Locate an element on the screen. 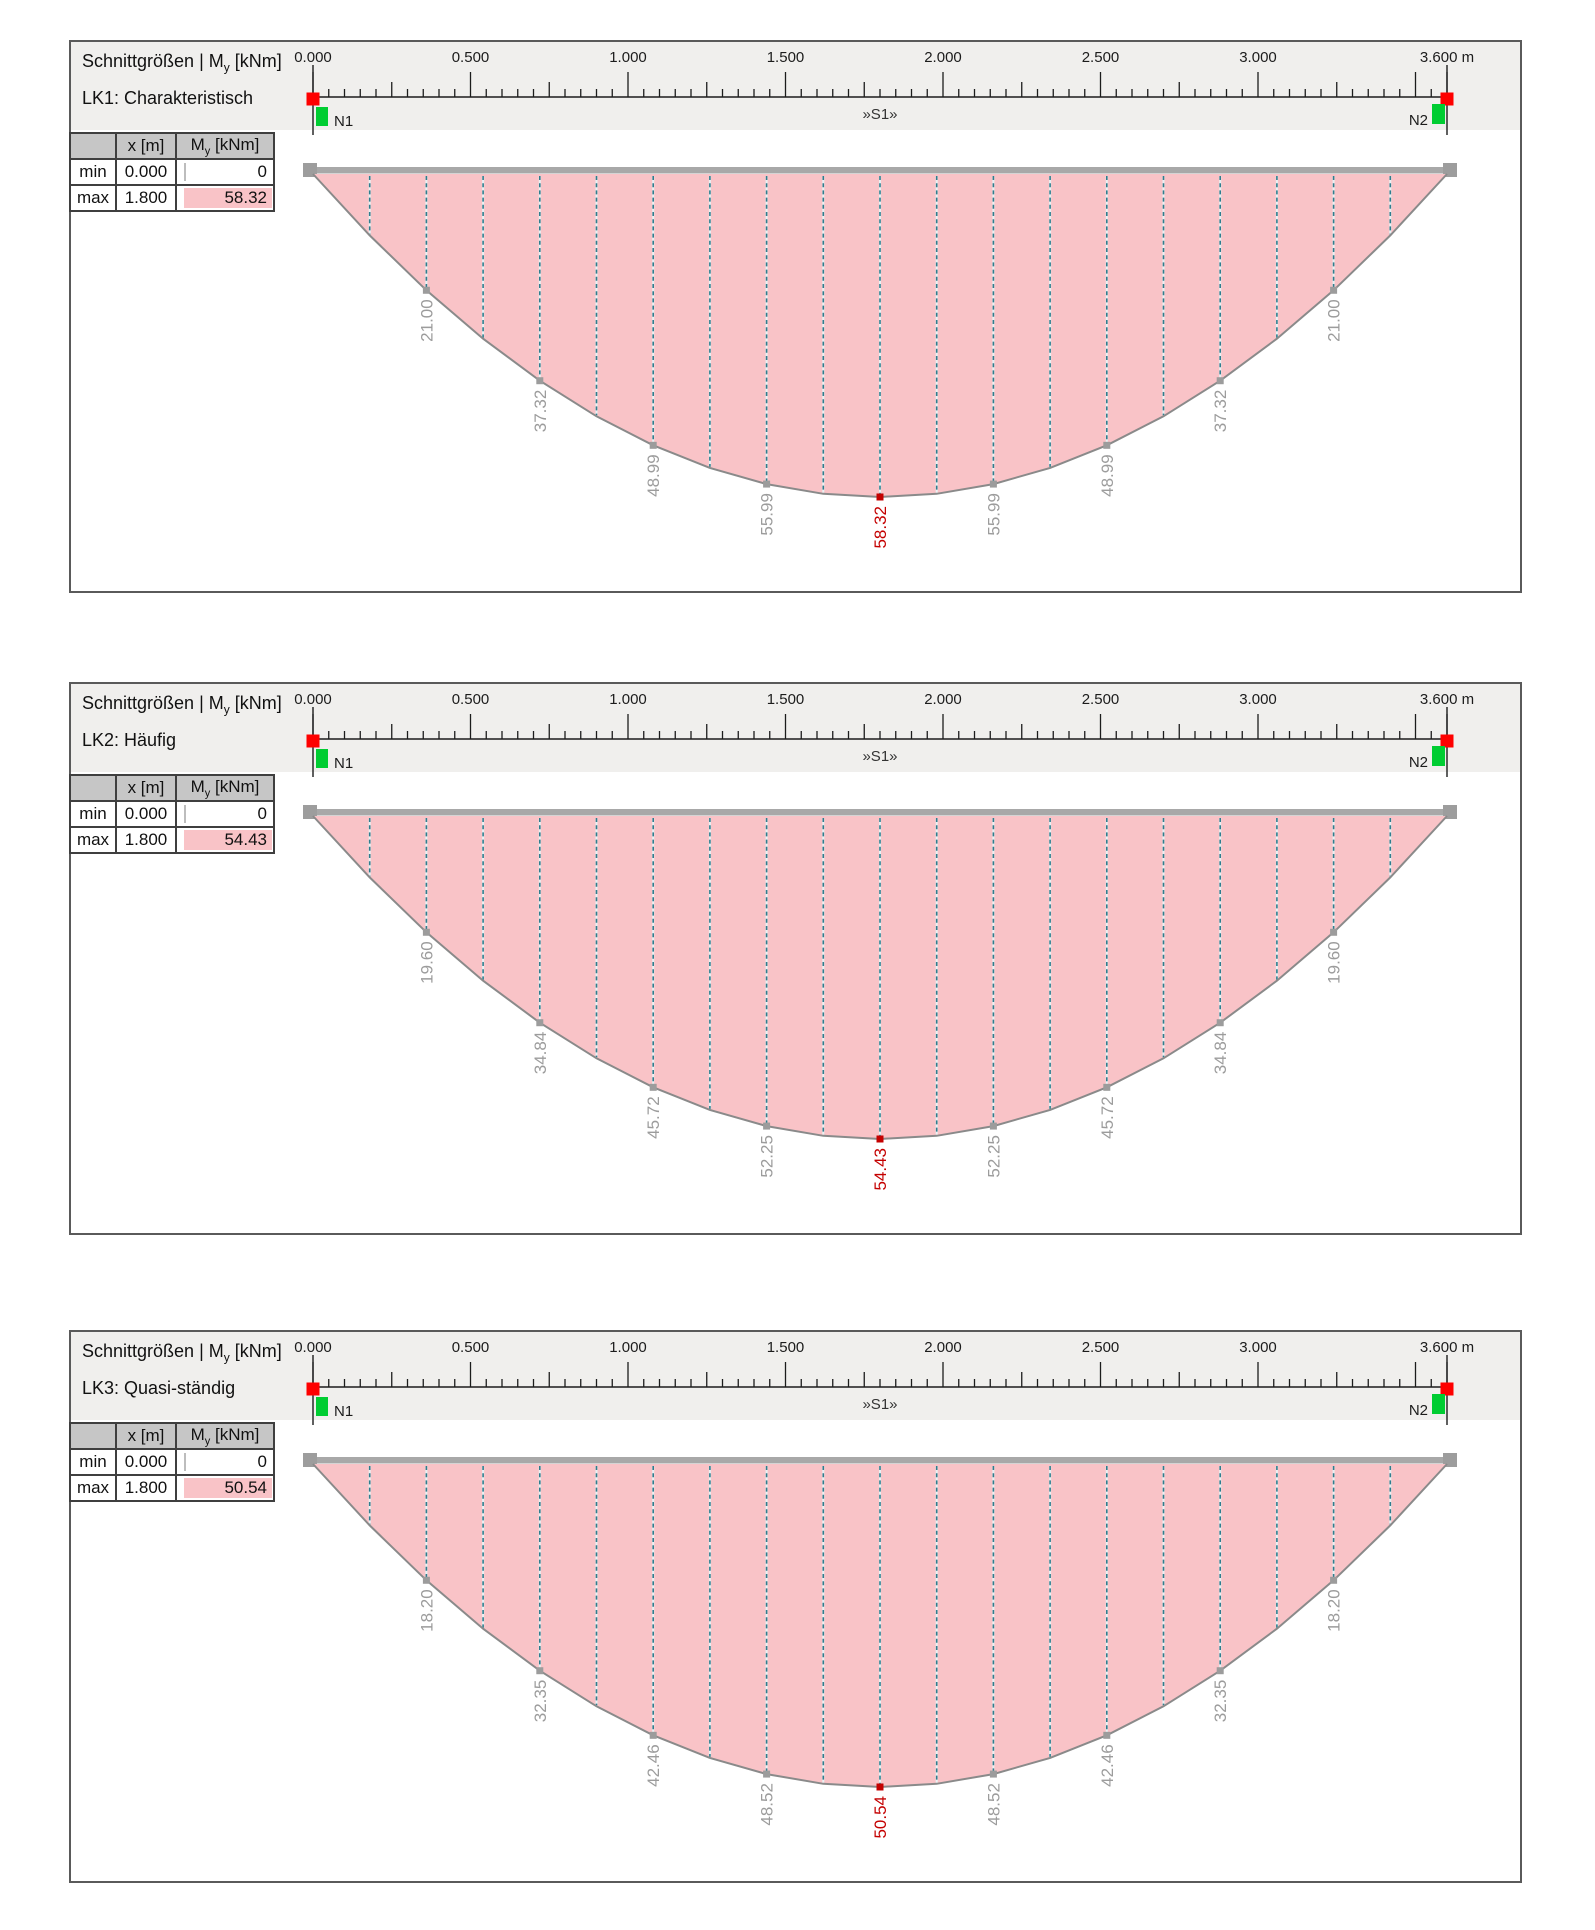  node-n2-label: N2 is located at coordinates (1418, 762).